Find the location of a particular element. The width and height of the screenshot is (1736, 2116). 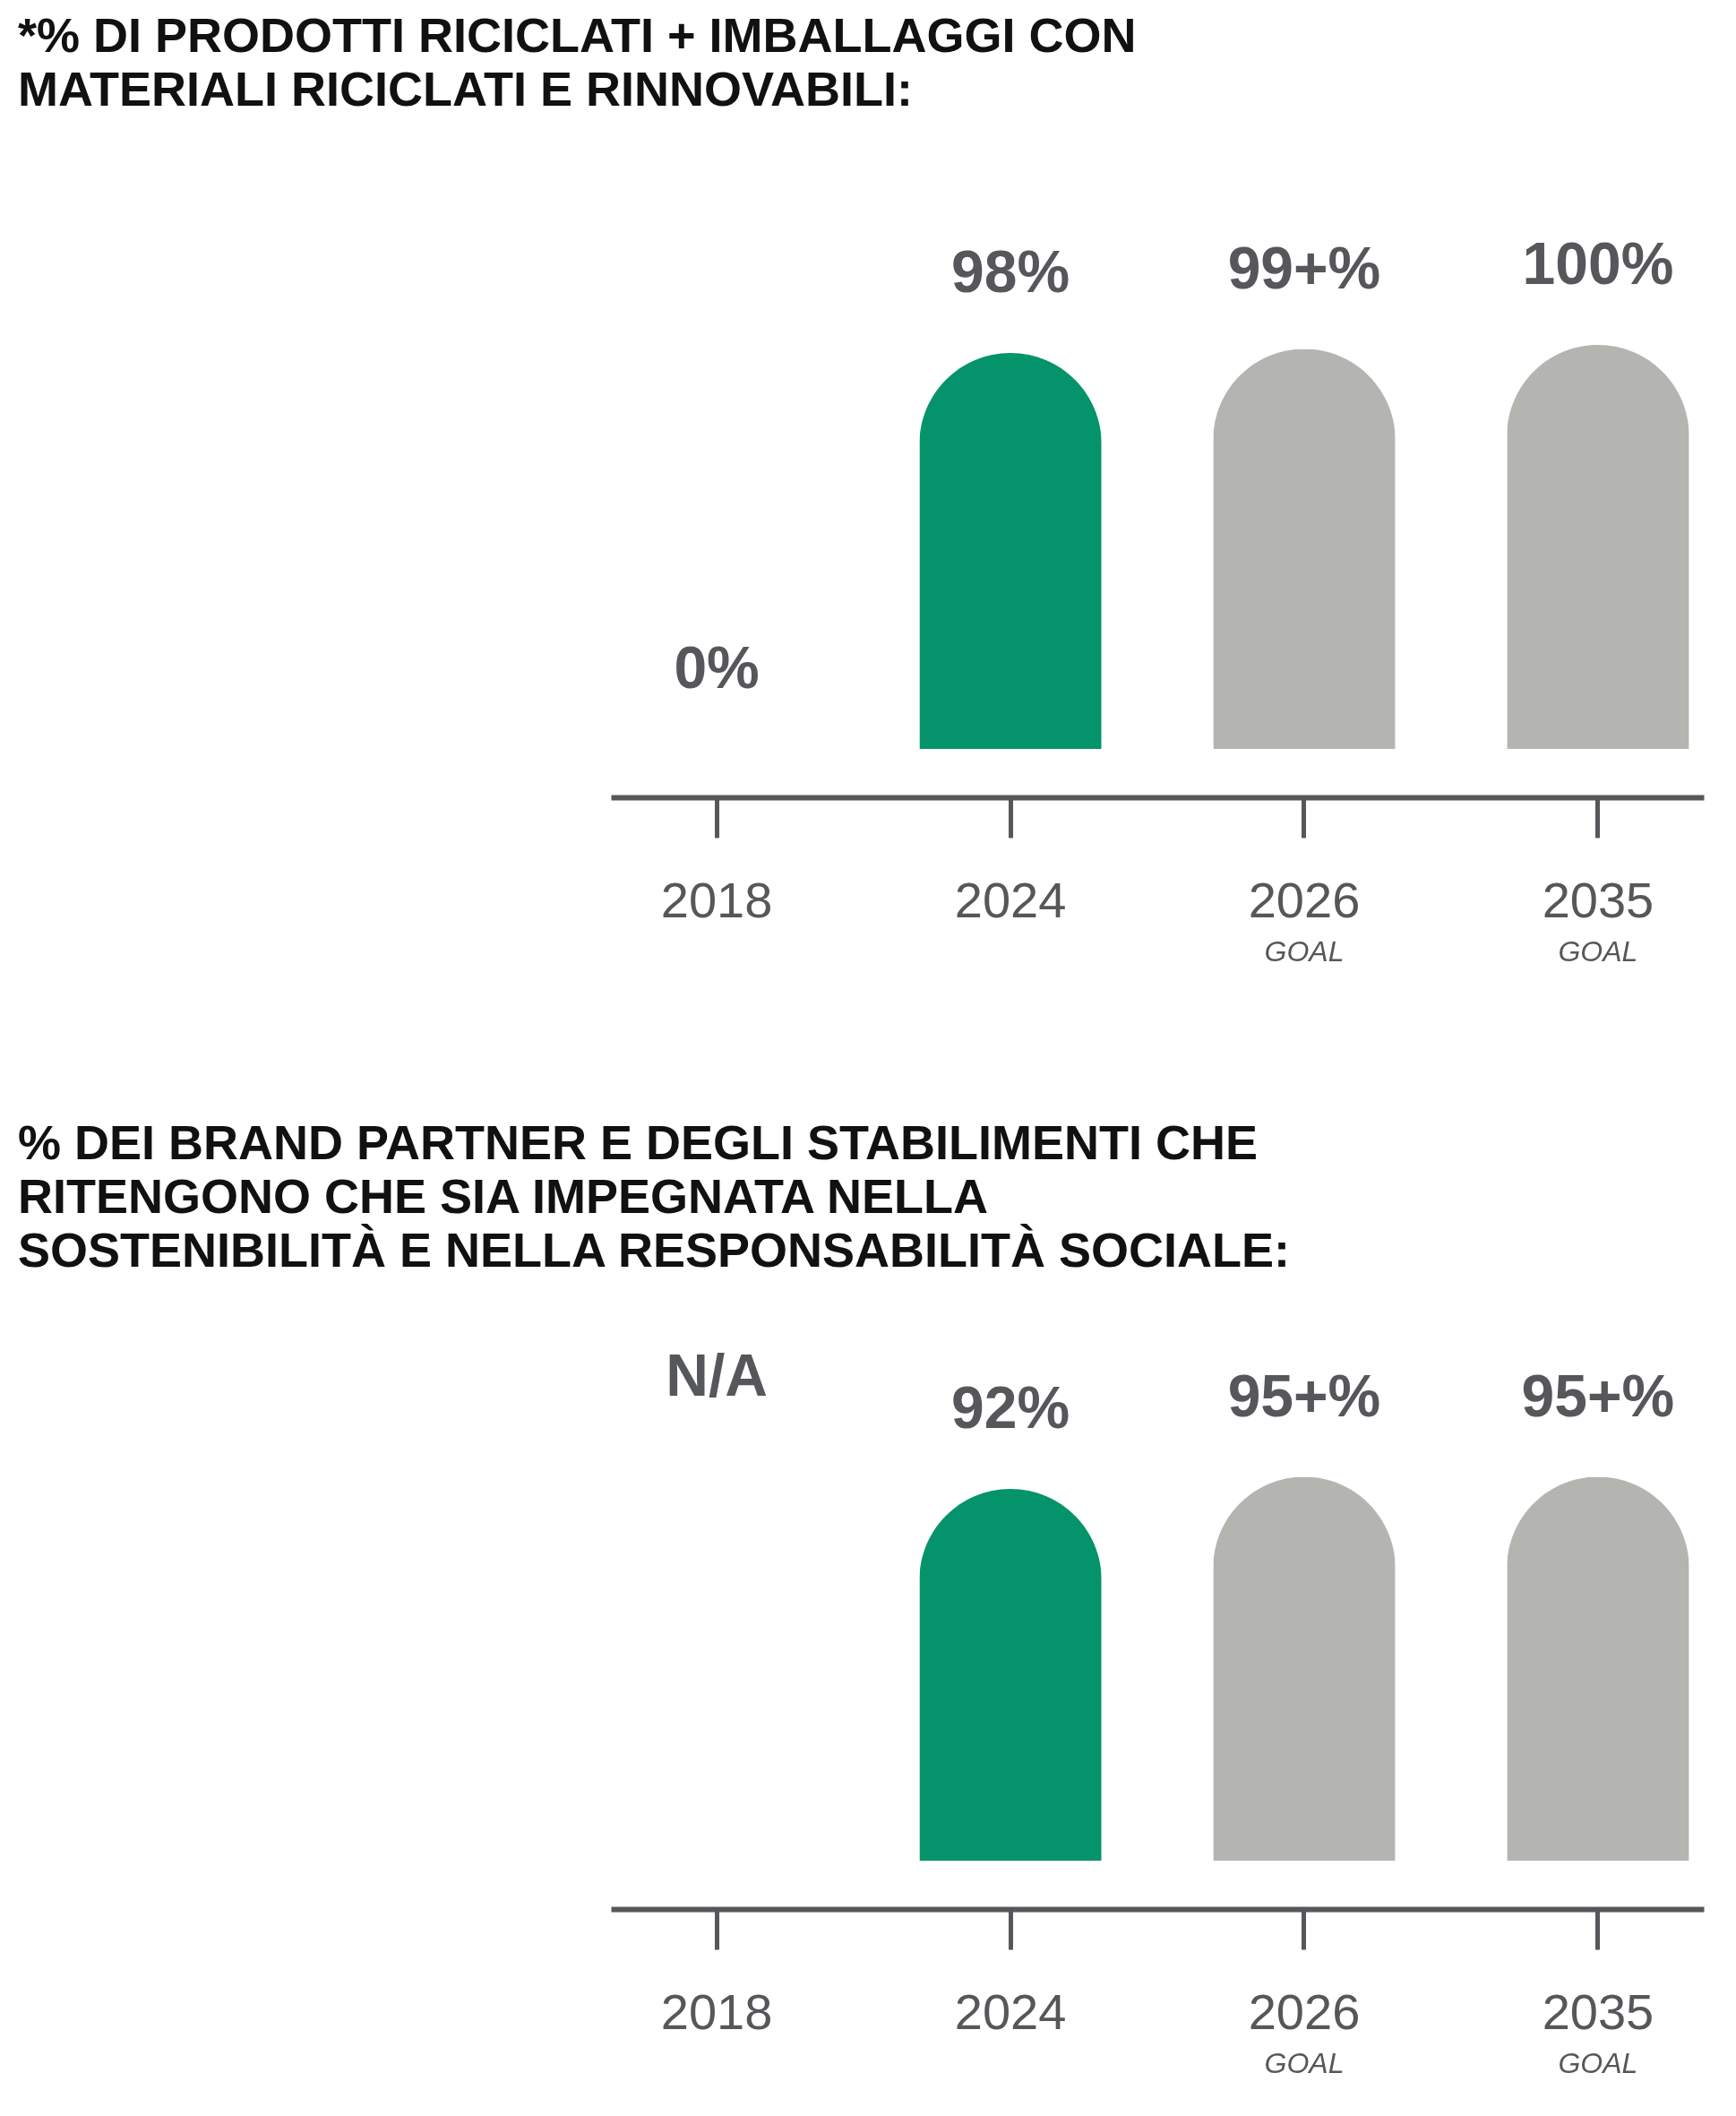

data-label: 98% is located at coordinates (1010, 271).